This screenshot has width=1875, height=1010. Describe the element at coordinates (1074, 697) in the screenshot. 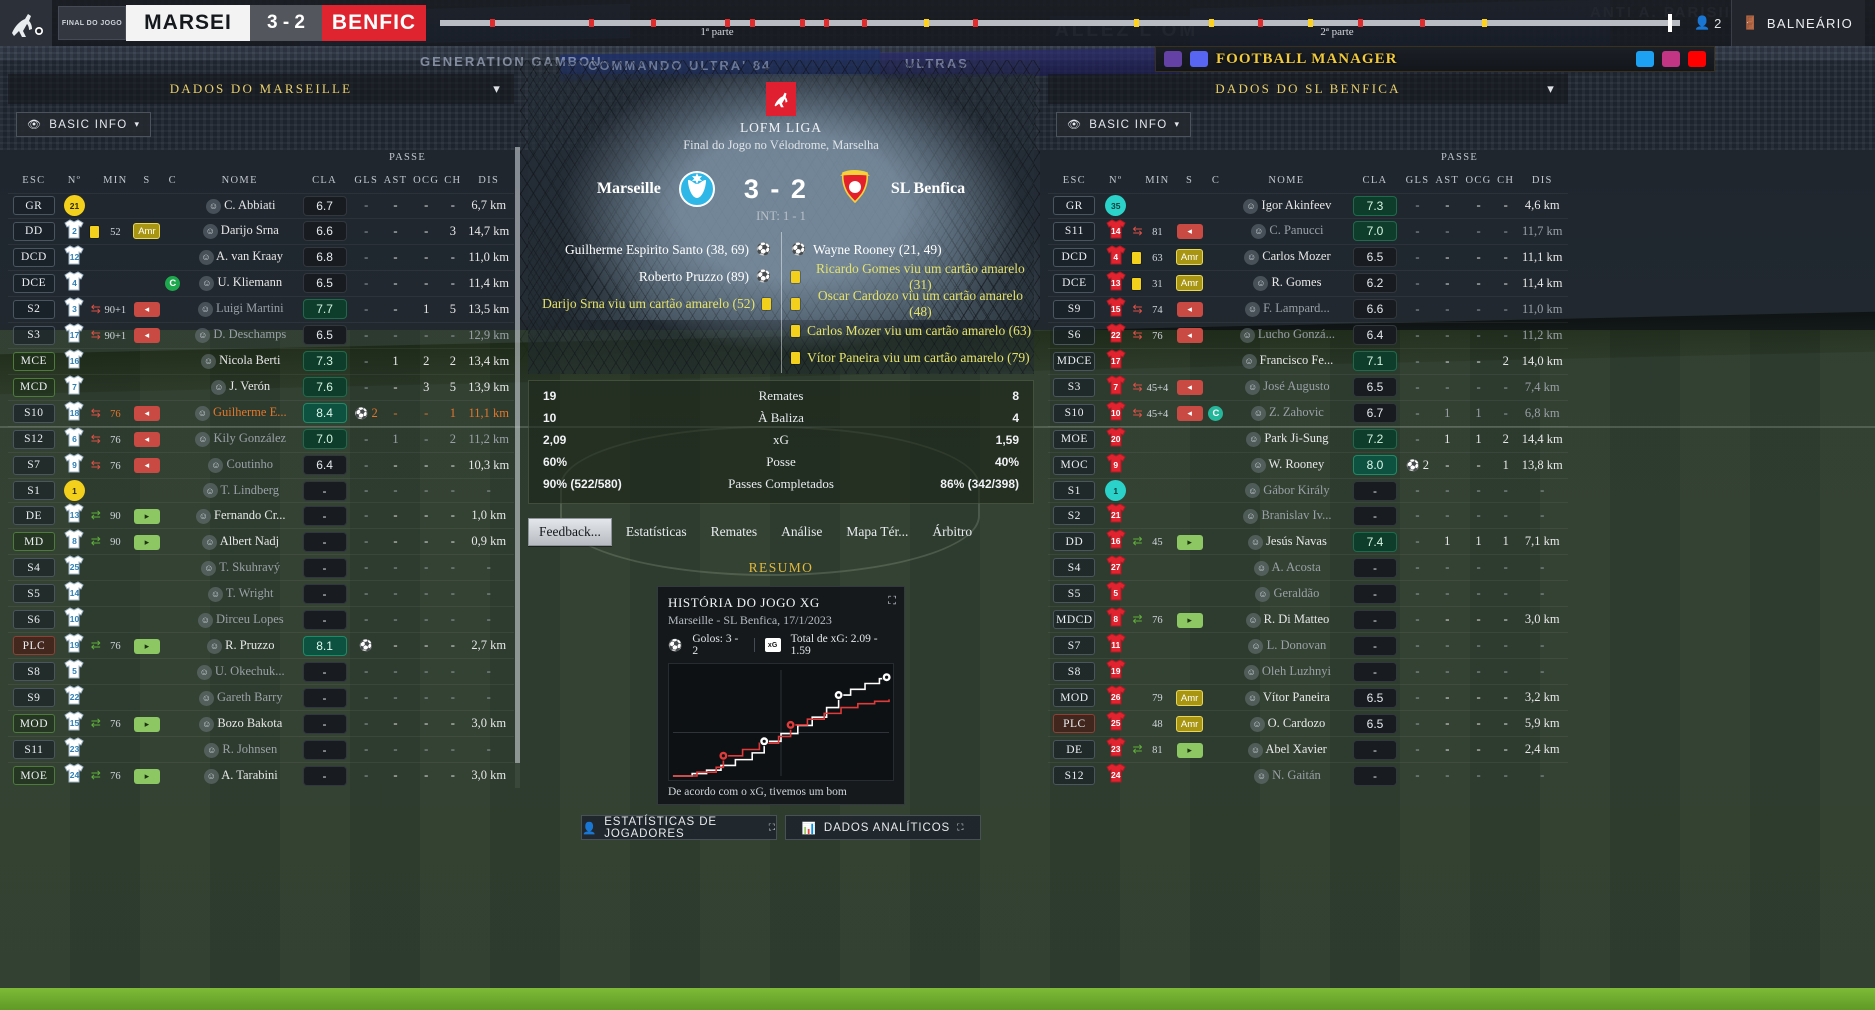

I see `cell-position: MOD` at that location.